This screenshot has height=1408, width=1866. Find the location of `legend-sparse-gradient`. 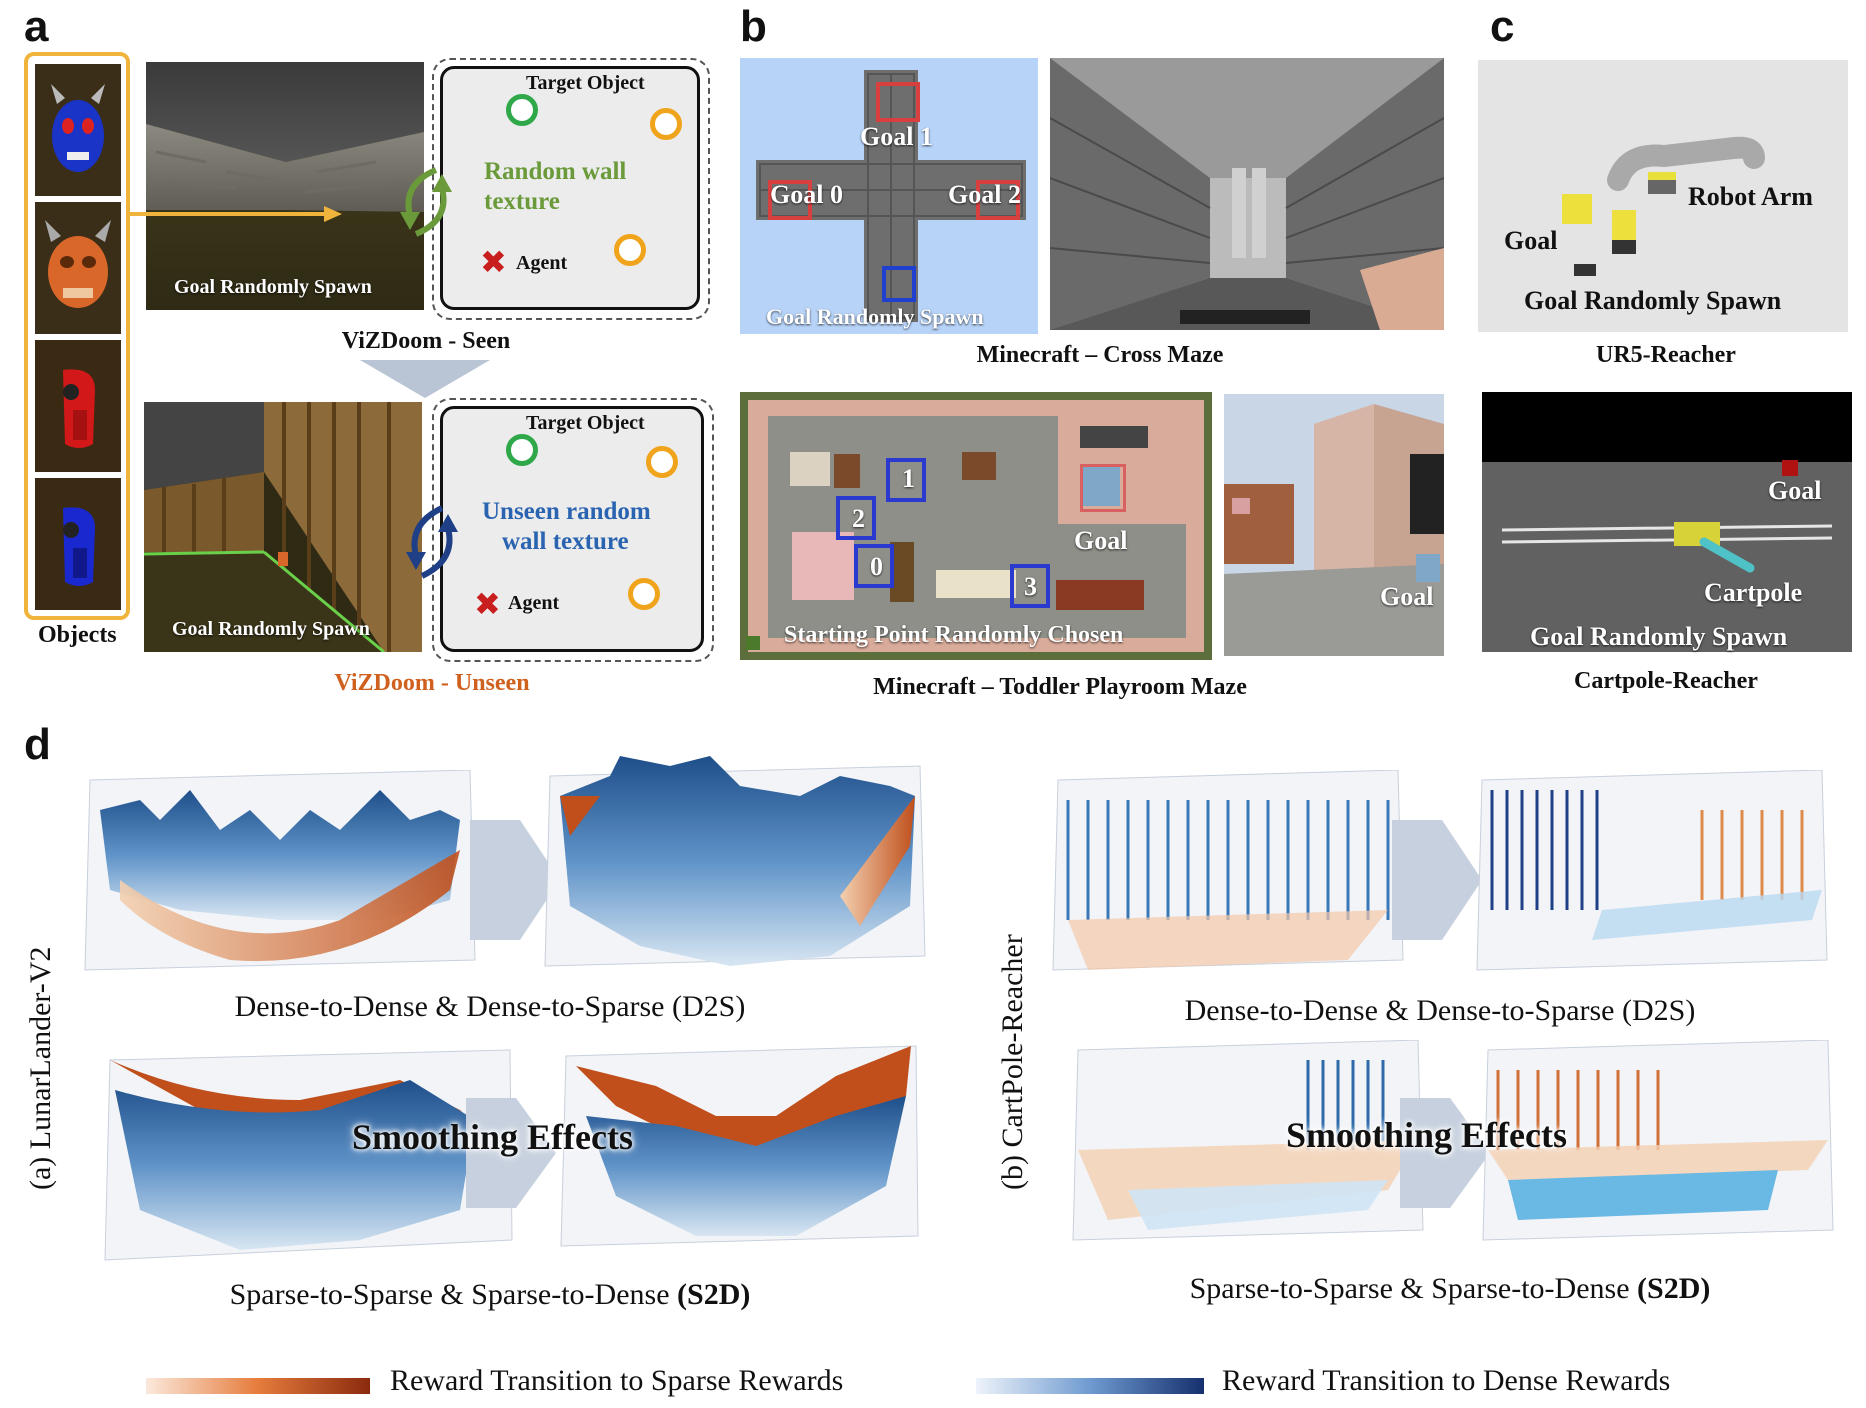

legend-sparse-gradient is located at coordinates (258, 1386).